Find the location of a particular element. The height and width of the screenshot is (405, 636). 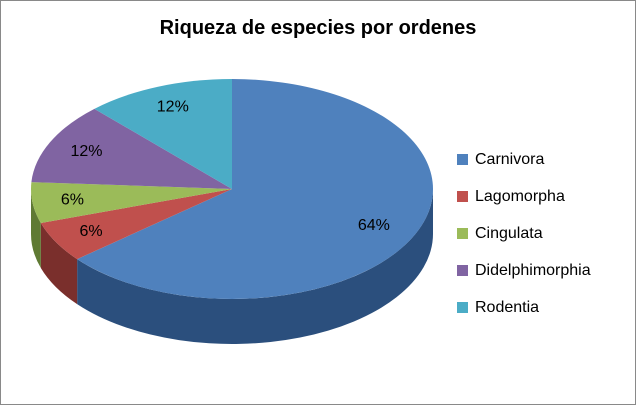

data-label-didelphimorphia: 12% is located at coordinates (86, 151).